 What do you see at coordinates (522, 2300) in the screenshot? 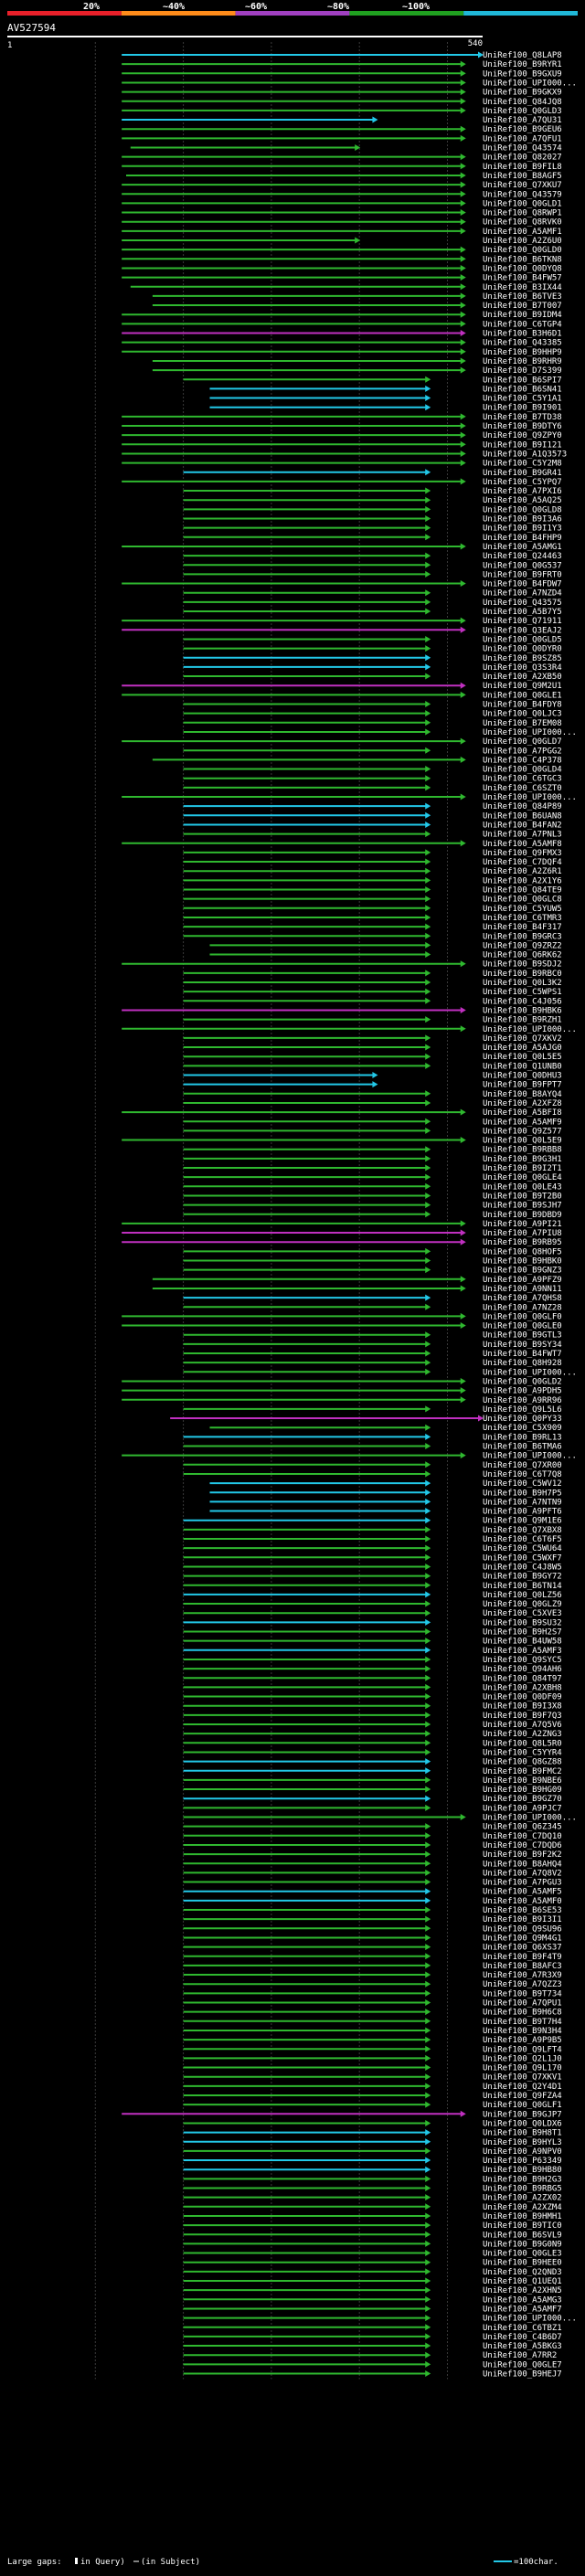
I see `hit-label: UniRef100_A5AMG3` at bounding box center [522, 2300].